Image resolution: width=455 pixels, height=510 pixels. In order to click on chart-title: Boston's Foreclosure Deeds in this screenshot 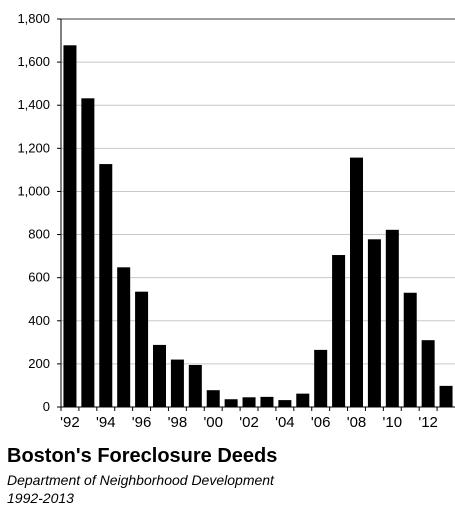, I will do `click(142, 456)`.